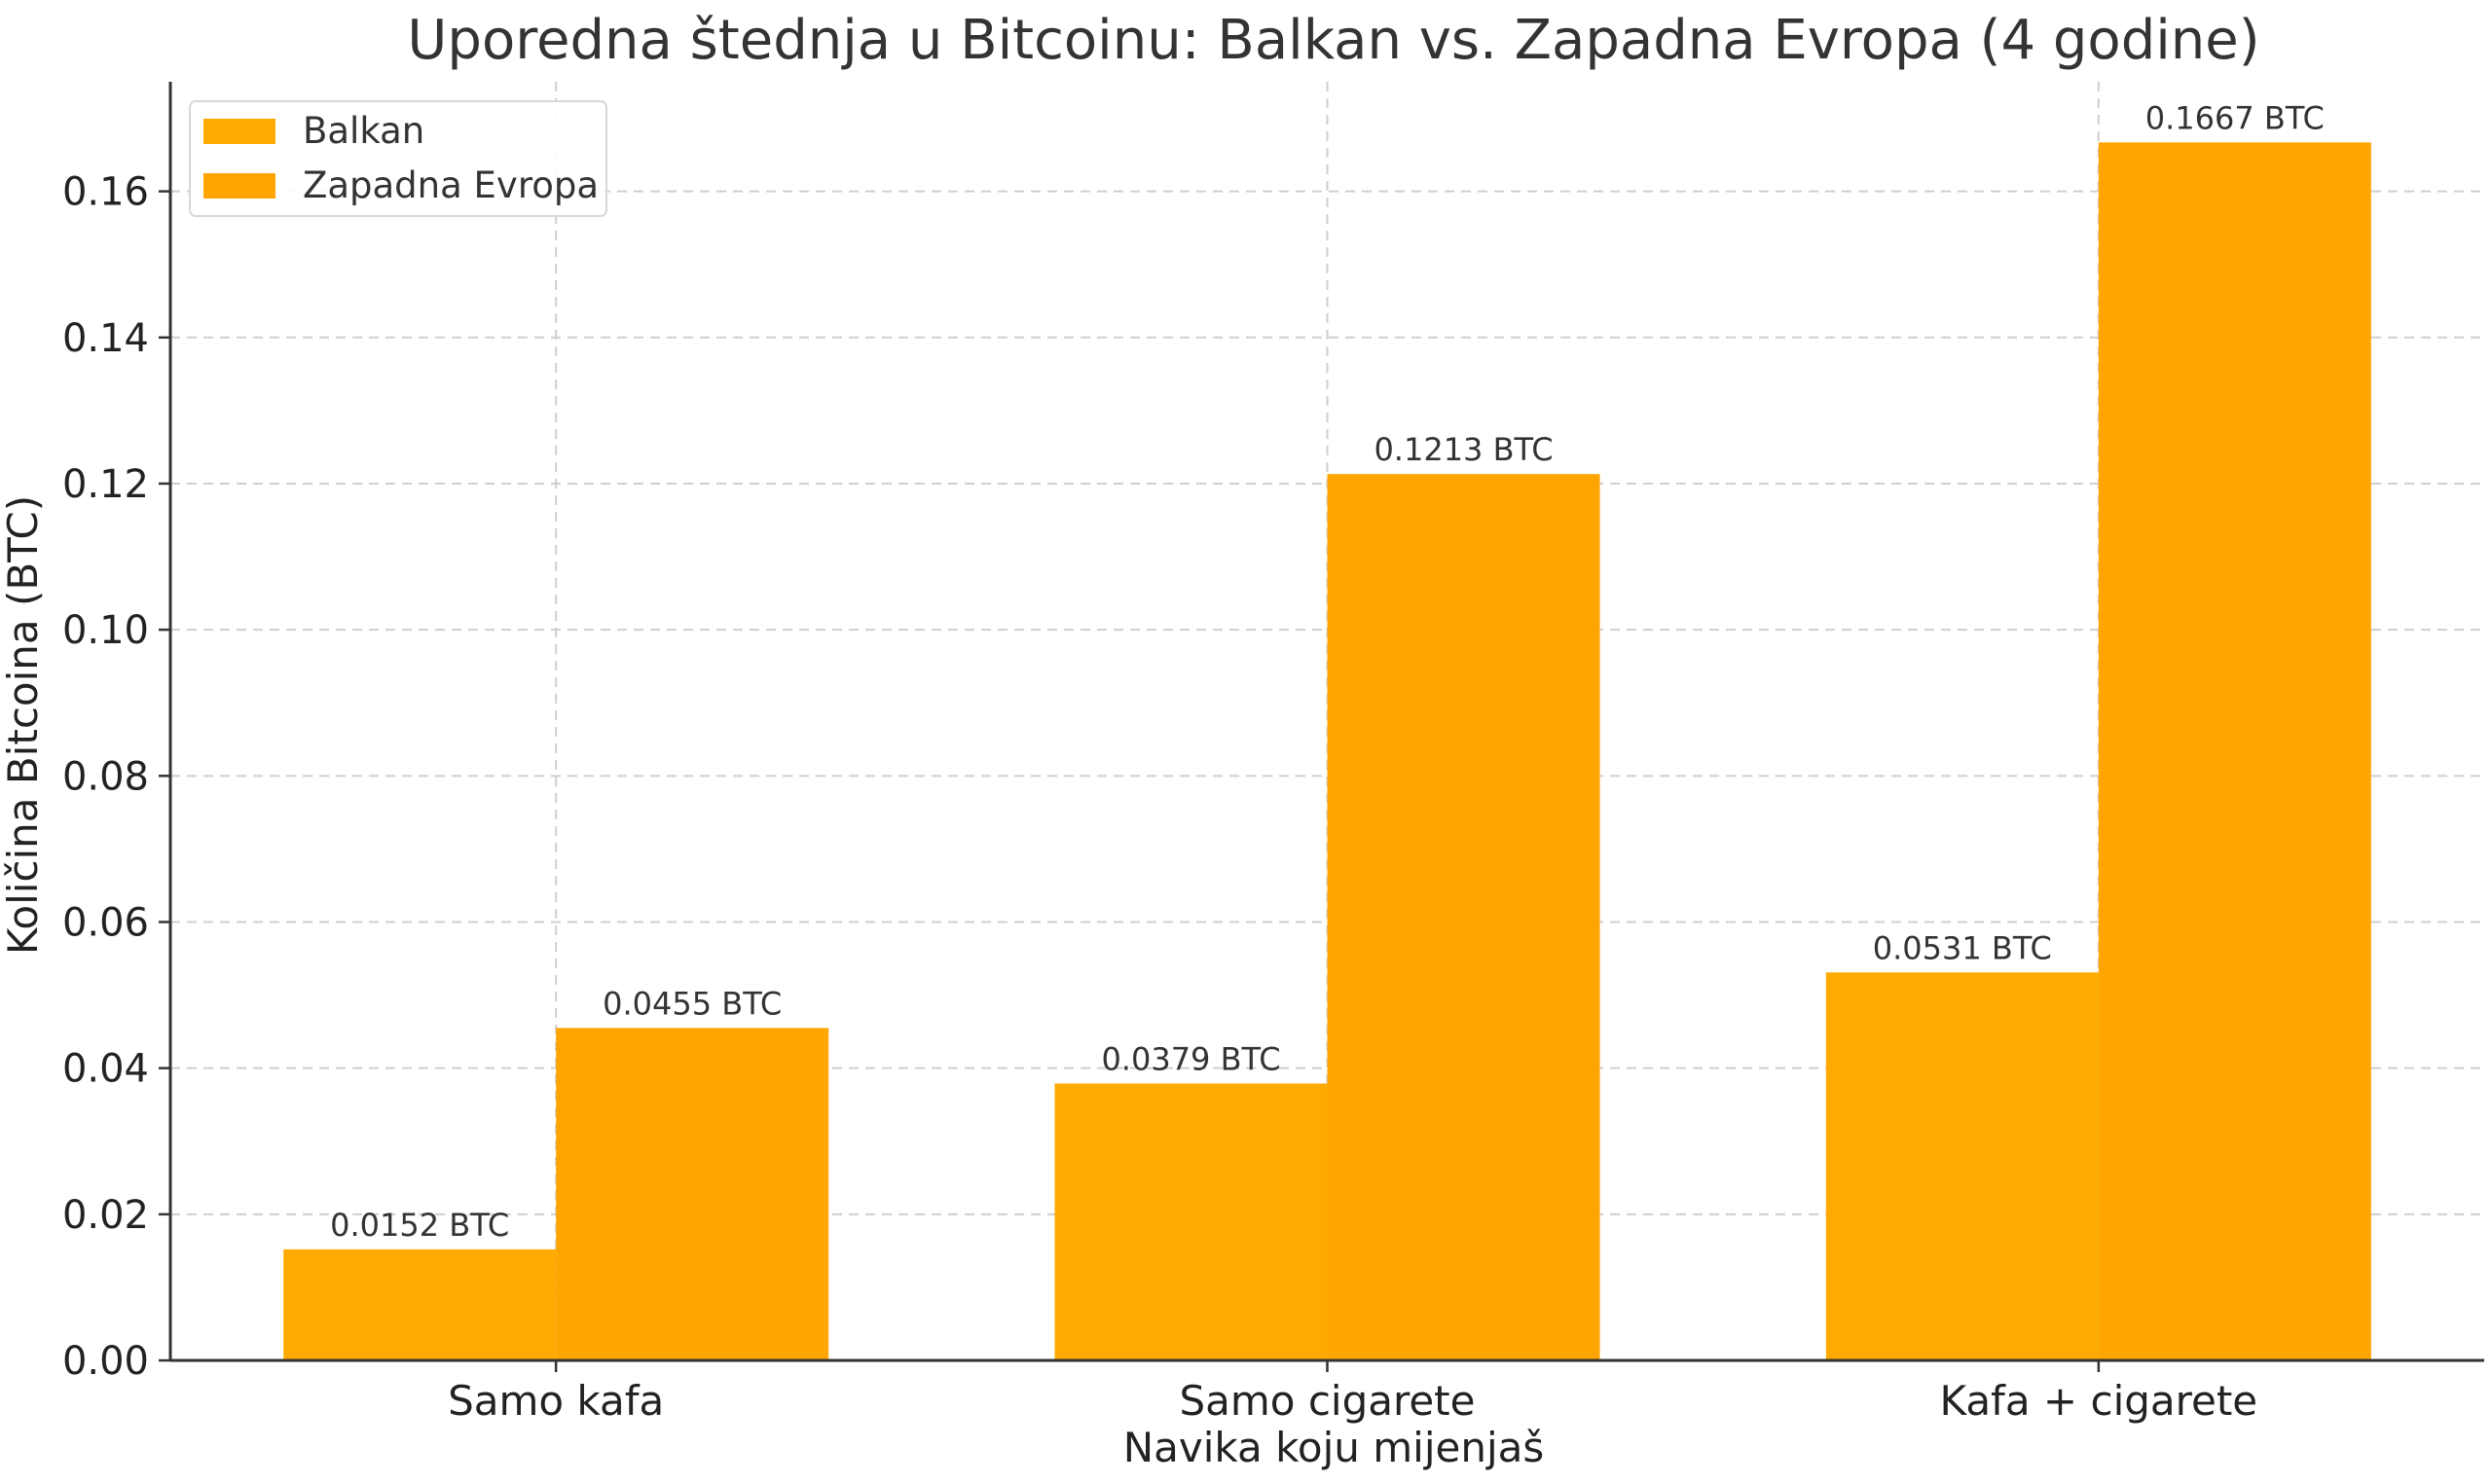 The width and height of the screenshot is (2492, 1484). Describe the element at coordinates (105, 1215) in the screenshot. I see `y-tick-label: 0.02` at that location.